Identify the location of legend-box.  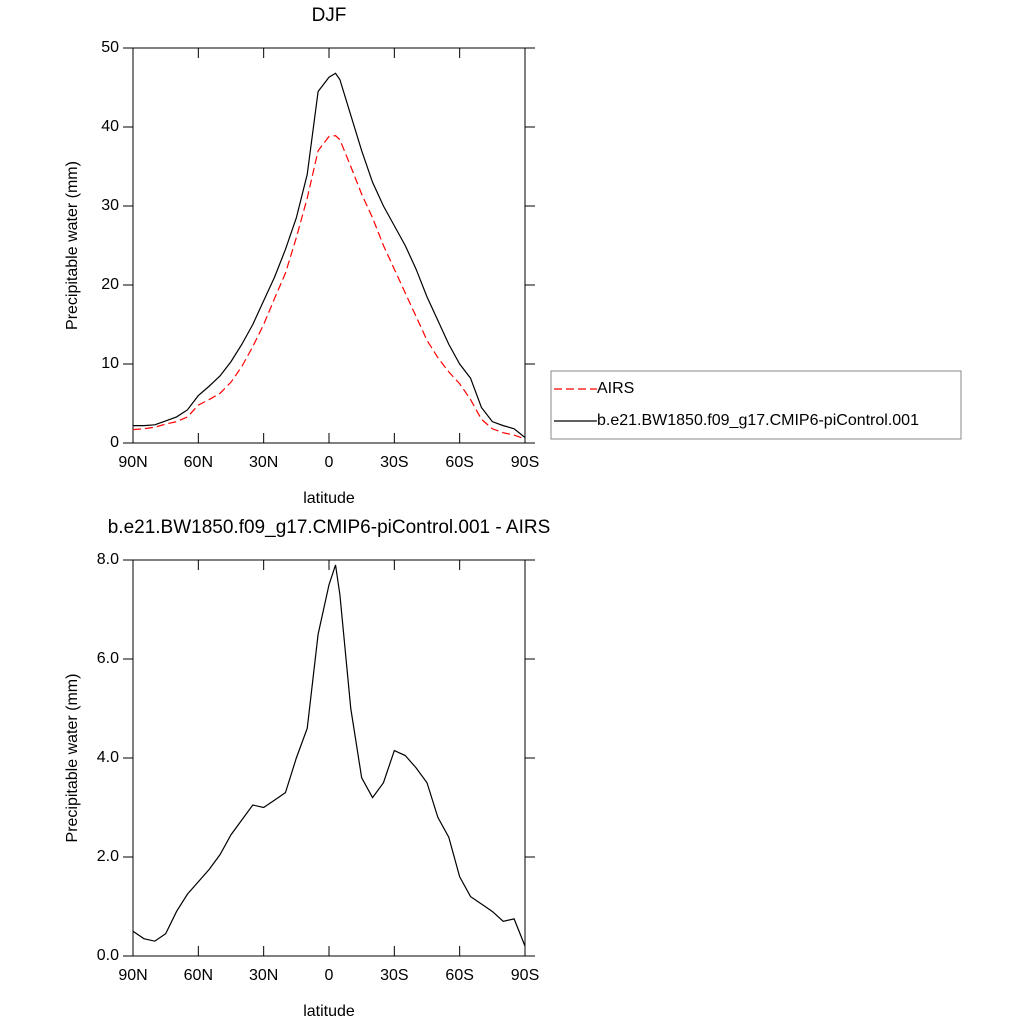
(756, 405).